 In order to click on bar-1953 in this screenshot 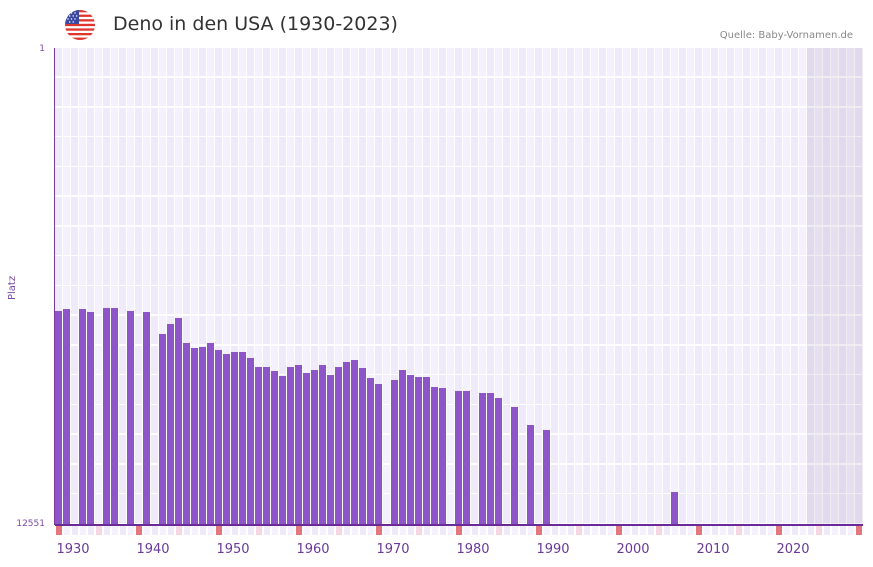, I will do `click(258, 445)`.